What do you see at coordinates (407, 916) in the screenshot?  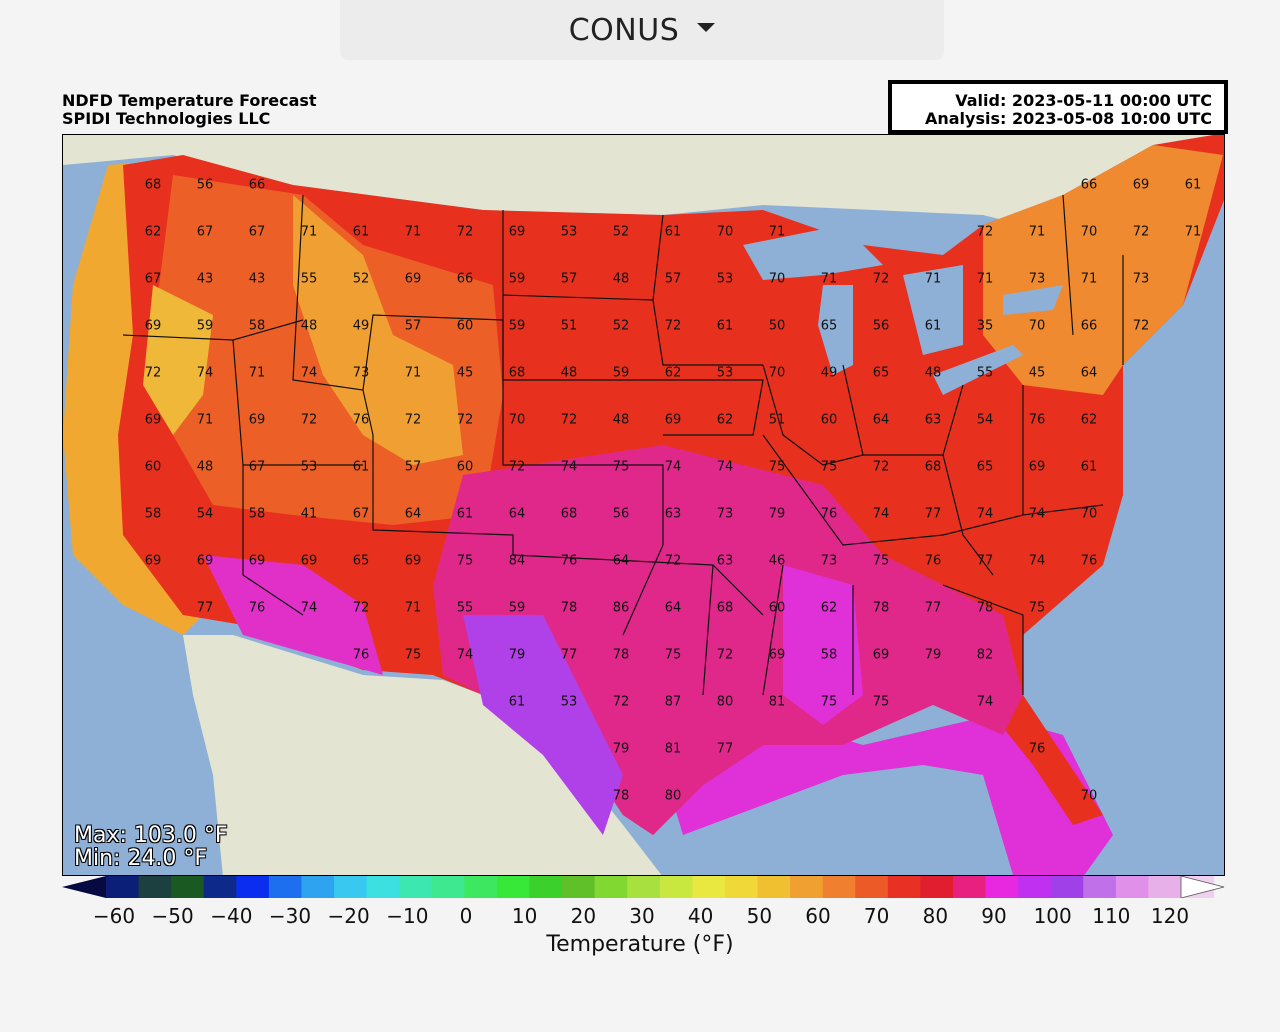 I see `colorbar-tick-label: −10` at bounding box center [407, 916].